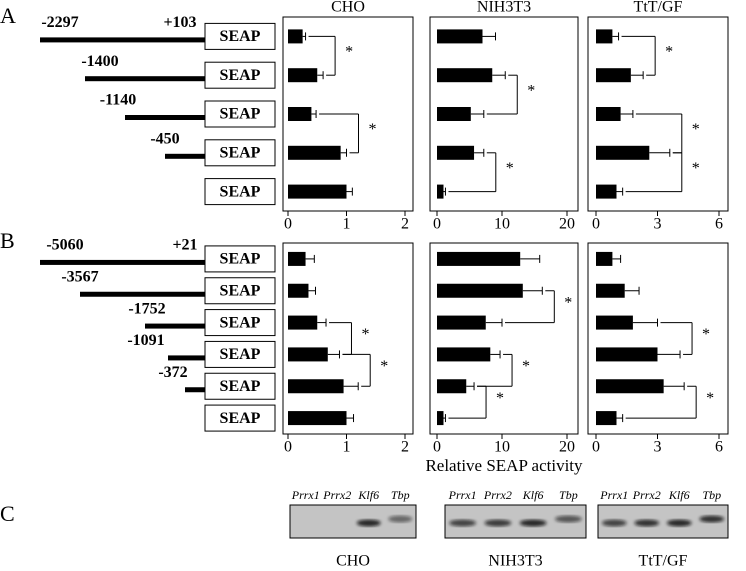  I want to click on plot-frame, so click(504, 338).